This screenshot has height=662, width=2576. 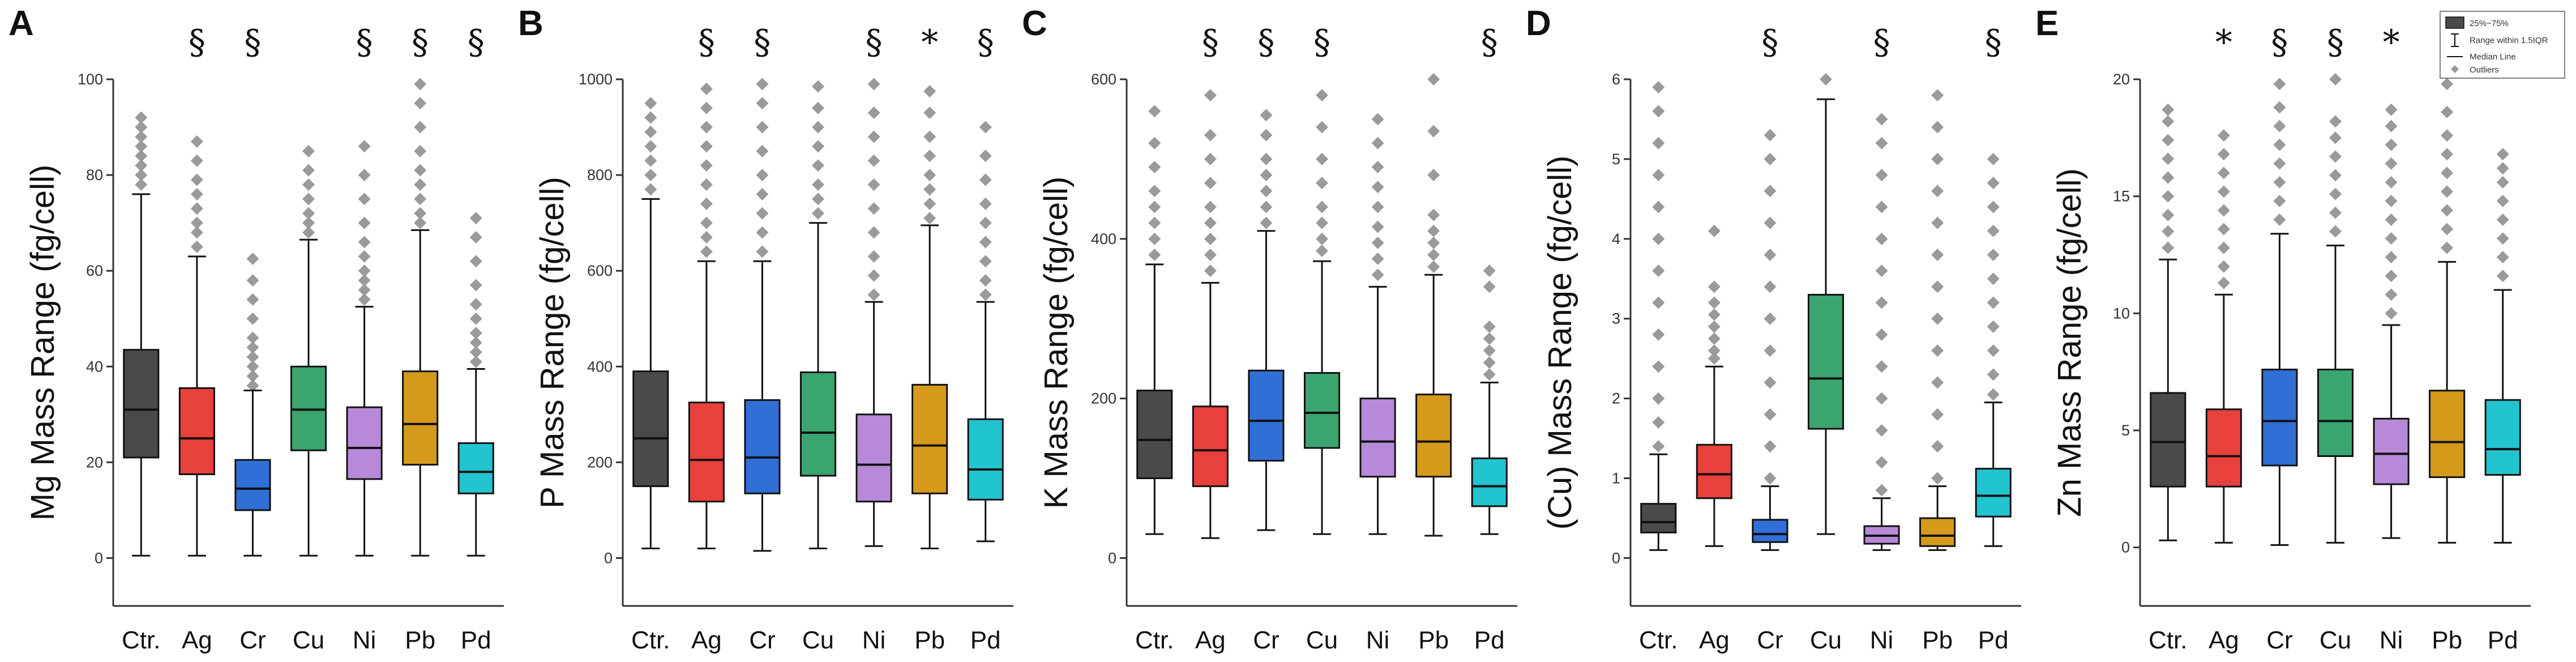 I want to click on y-tick-label: 200, so click(x=600, y=462).